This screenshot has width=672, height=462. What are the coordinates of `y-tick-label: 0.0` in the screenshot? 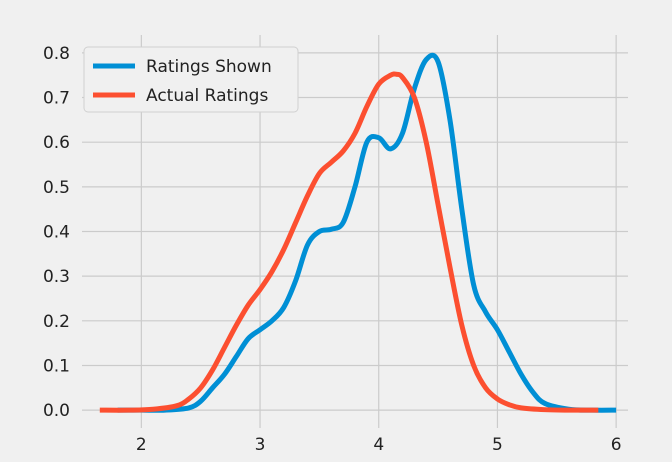 It's located at (56, 411).